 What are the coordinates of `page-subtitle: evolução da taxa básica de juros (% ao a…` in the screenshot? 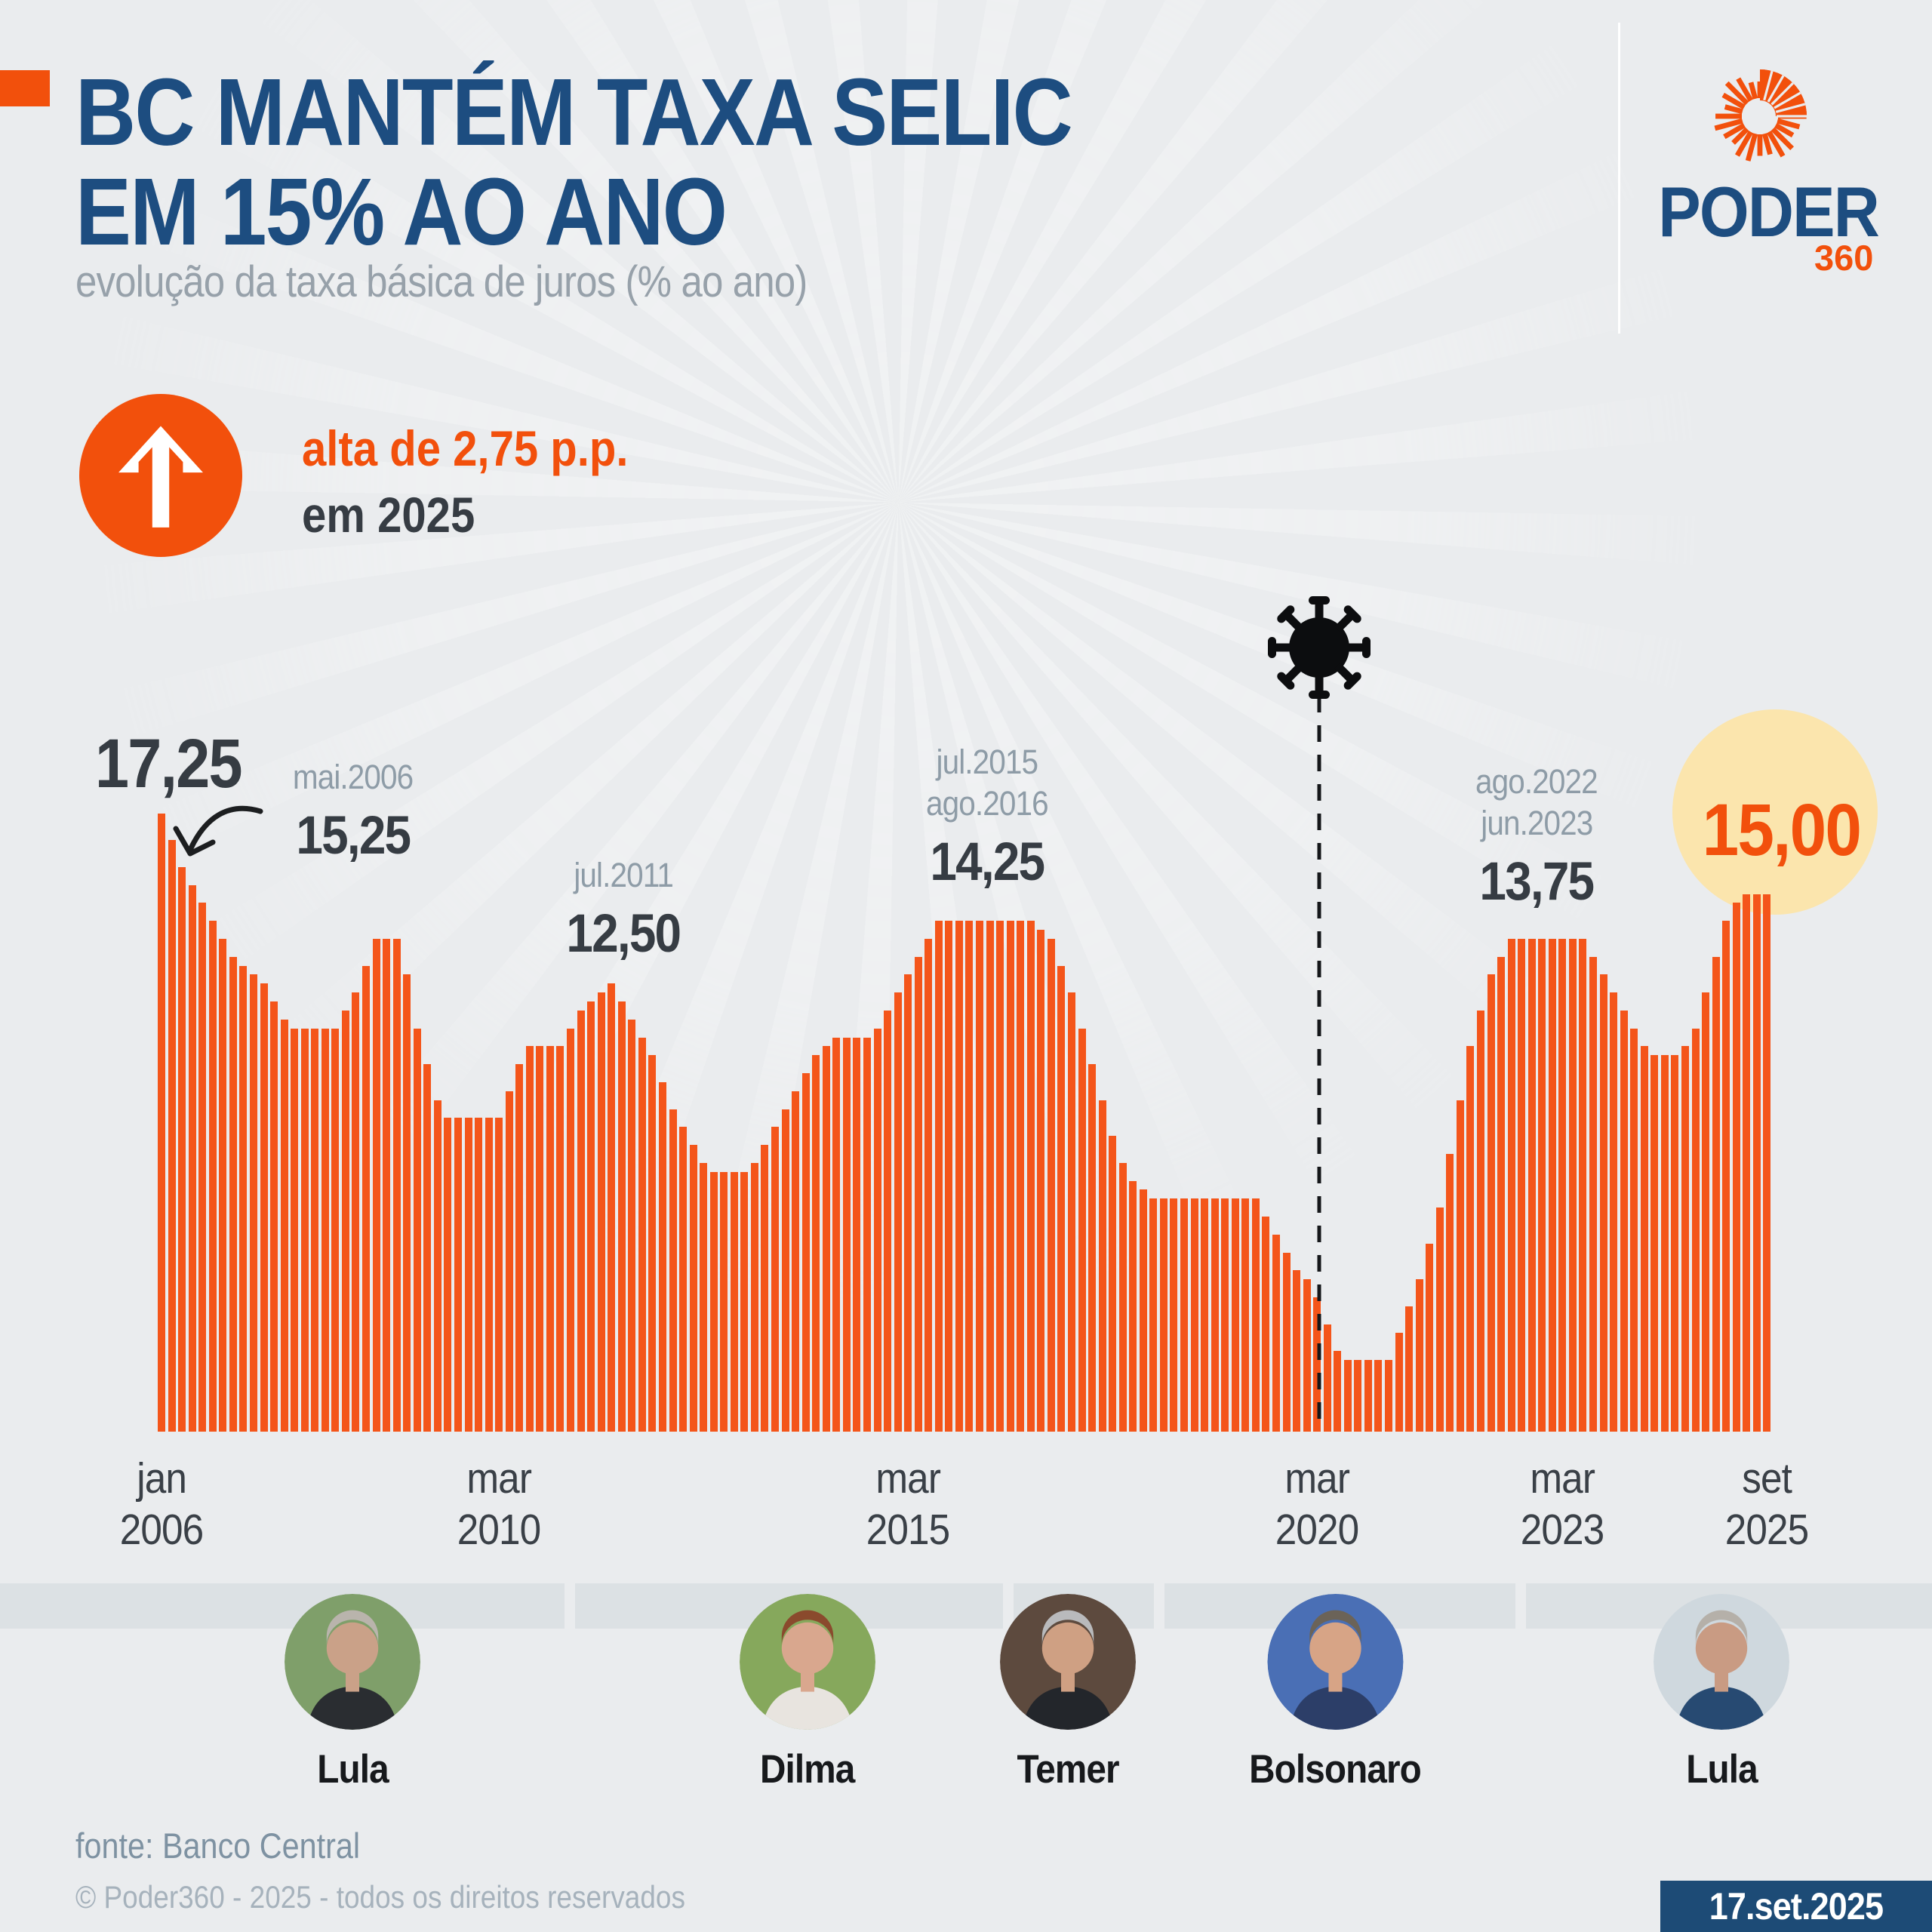 It's located at (441, 281).